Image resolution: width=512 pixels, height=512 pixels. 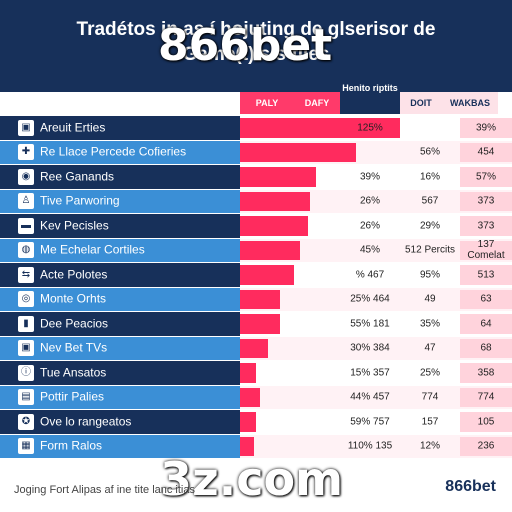 What do you see at coordinates (80, 200) in the screenshot?
I see `row-label-text: Tive Parworing` at bounding box center [80, 200].